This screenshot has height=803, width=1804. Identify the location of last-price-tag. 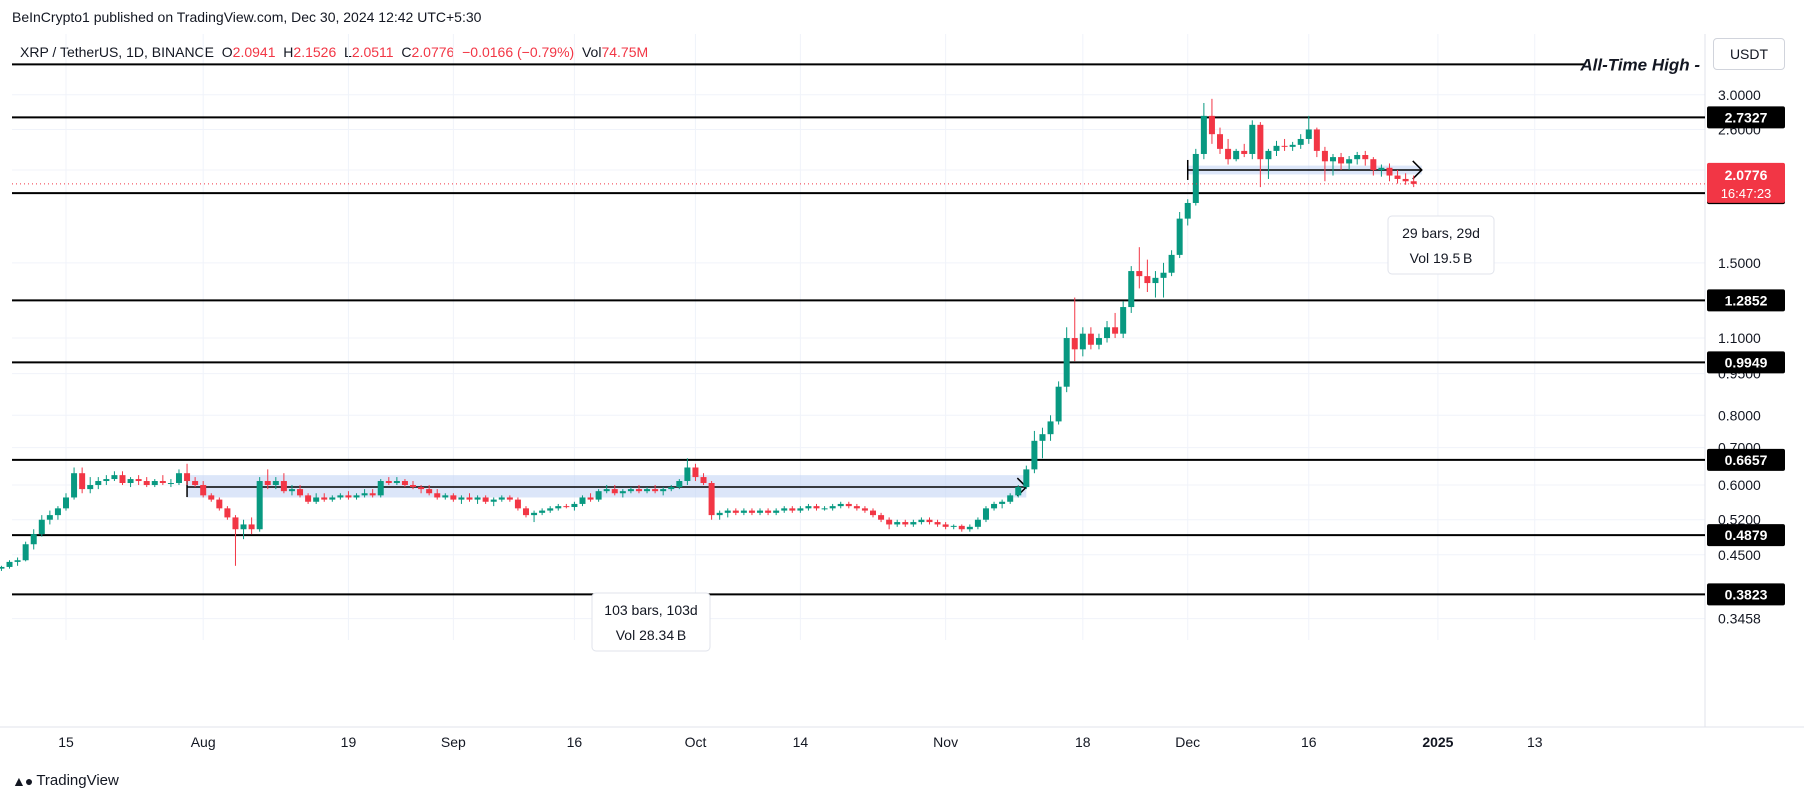
(1746, 182).